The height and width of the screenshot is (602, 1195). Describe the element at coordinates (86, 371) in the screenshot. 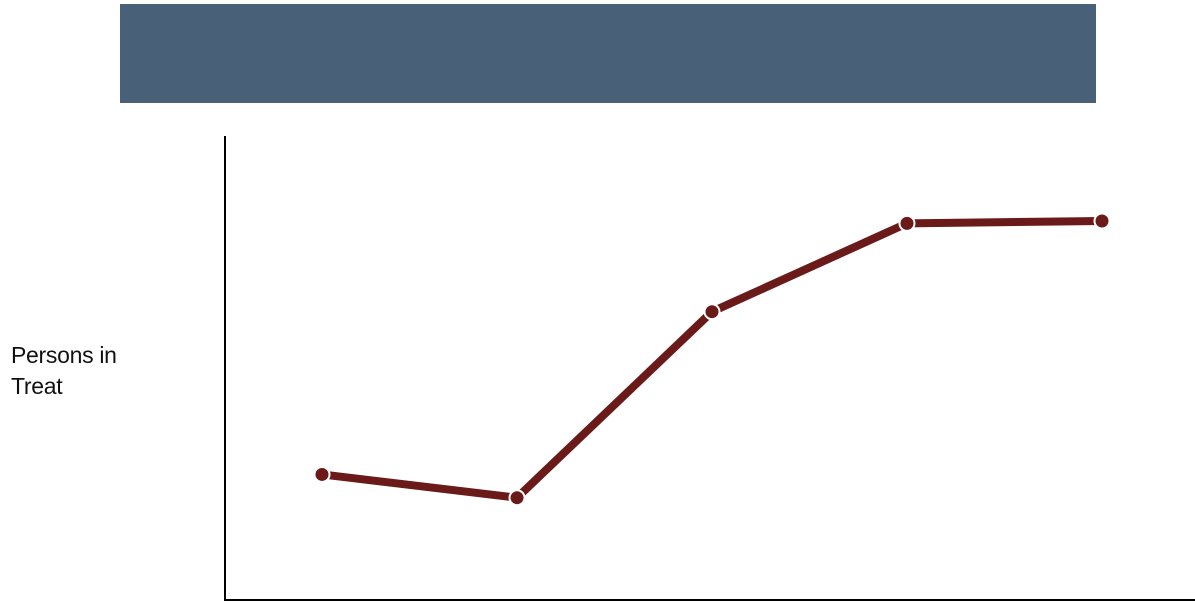

I see `y-axis-label: Persons in Treat` at that location.